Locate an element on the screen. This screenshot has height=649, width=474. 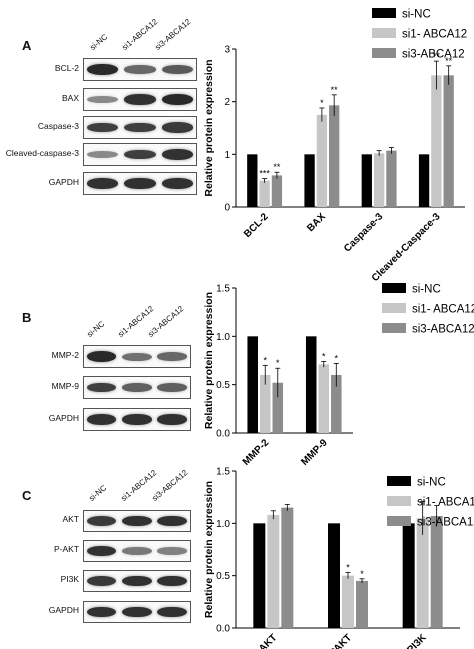
x-category-label: PI3K is located at coordinates (417, 640).